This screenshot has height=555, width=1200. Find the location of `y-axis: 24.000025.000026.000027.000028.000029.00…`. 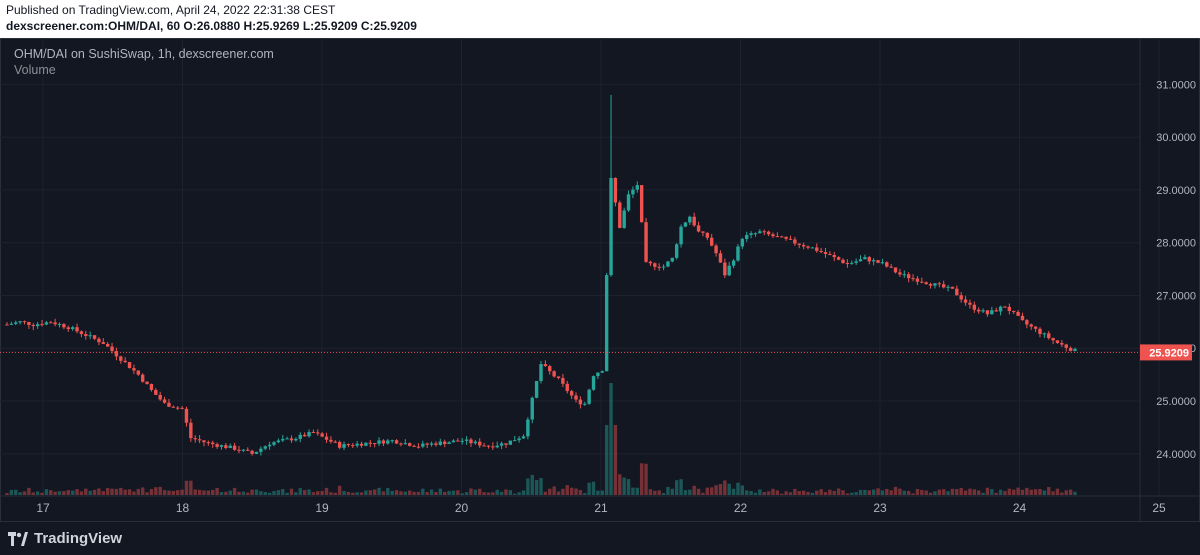

y-axis: 24.000025.000026.000027.000028.000029.00… is located at coordinates (1167, 280).